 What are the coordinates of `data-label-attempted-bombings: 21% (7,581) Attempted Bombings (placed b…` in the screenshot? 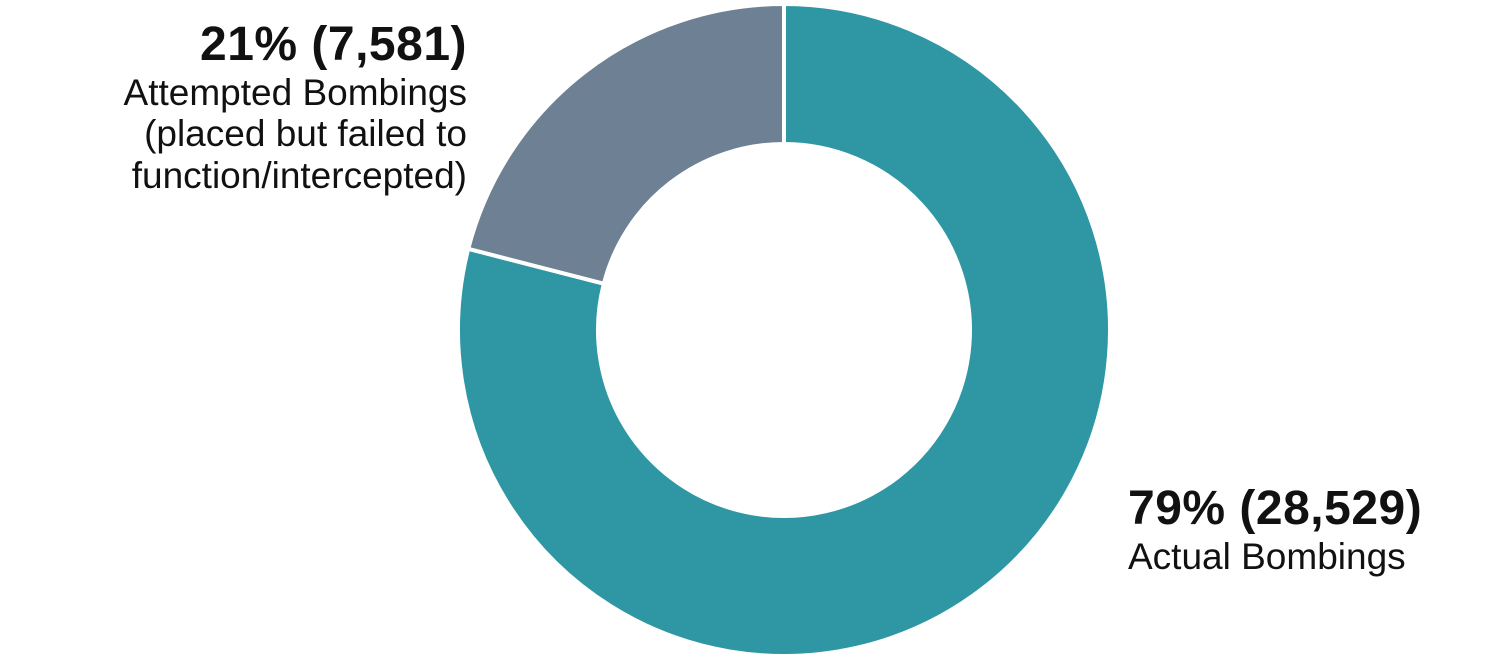 It's located at (295, 107).